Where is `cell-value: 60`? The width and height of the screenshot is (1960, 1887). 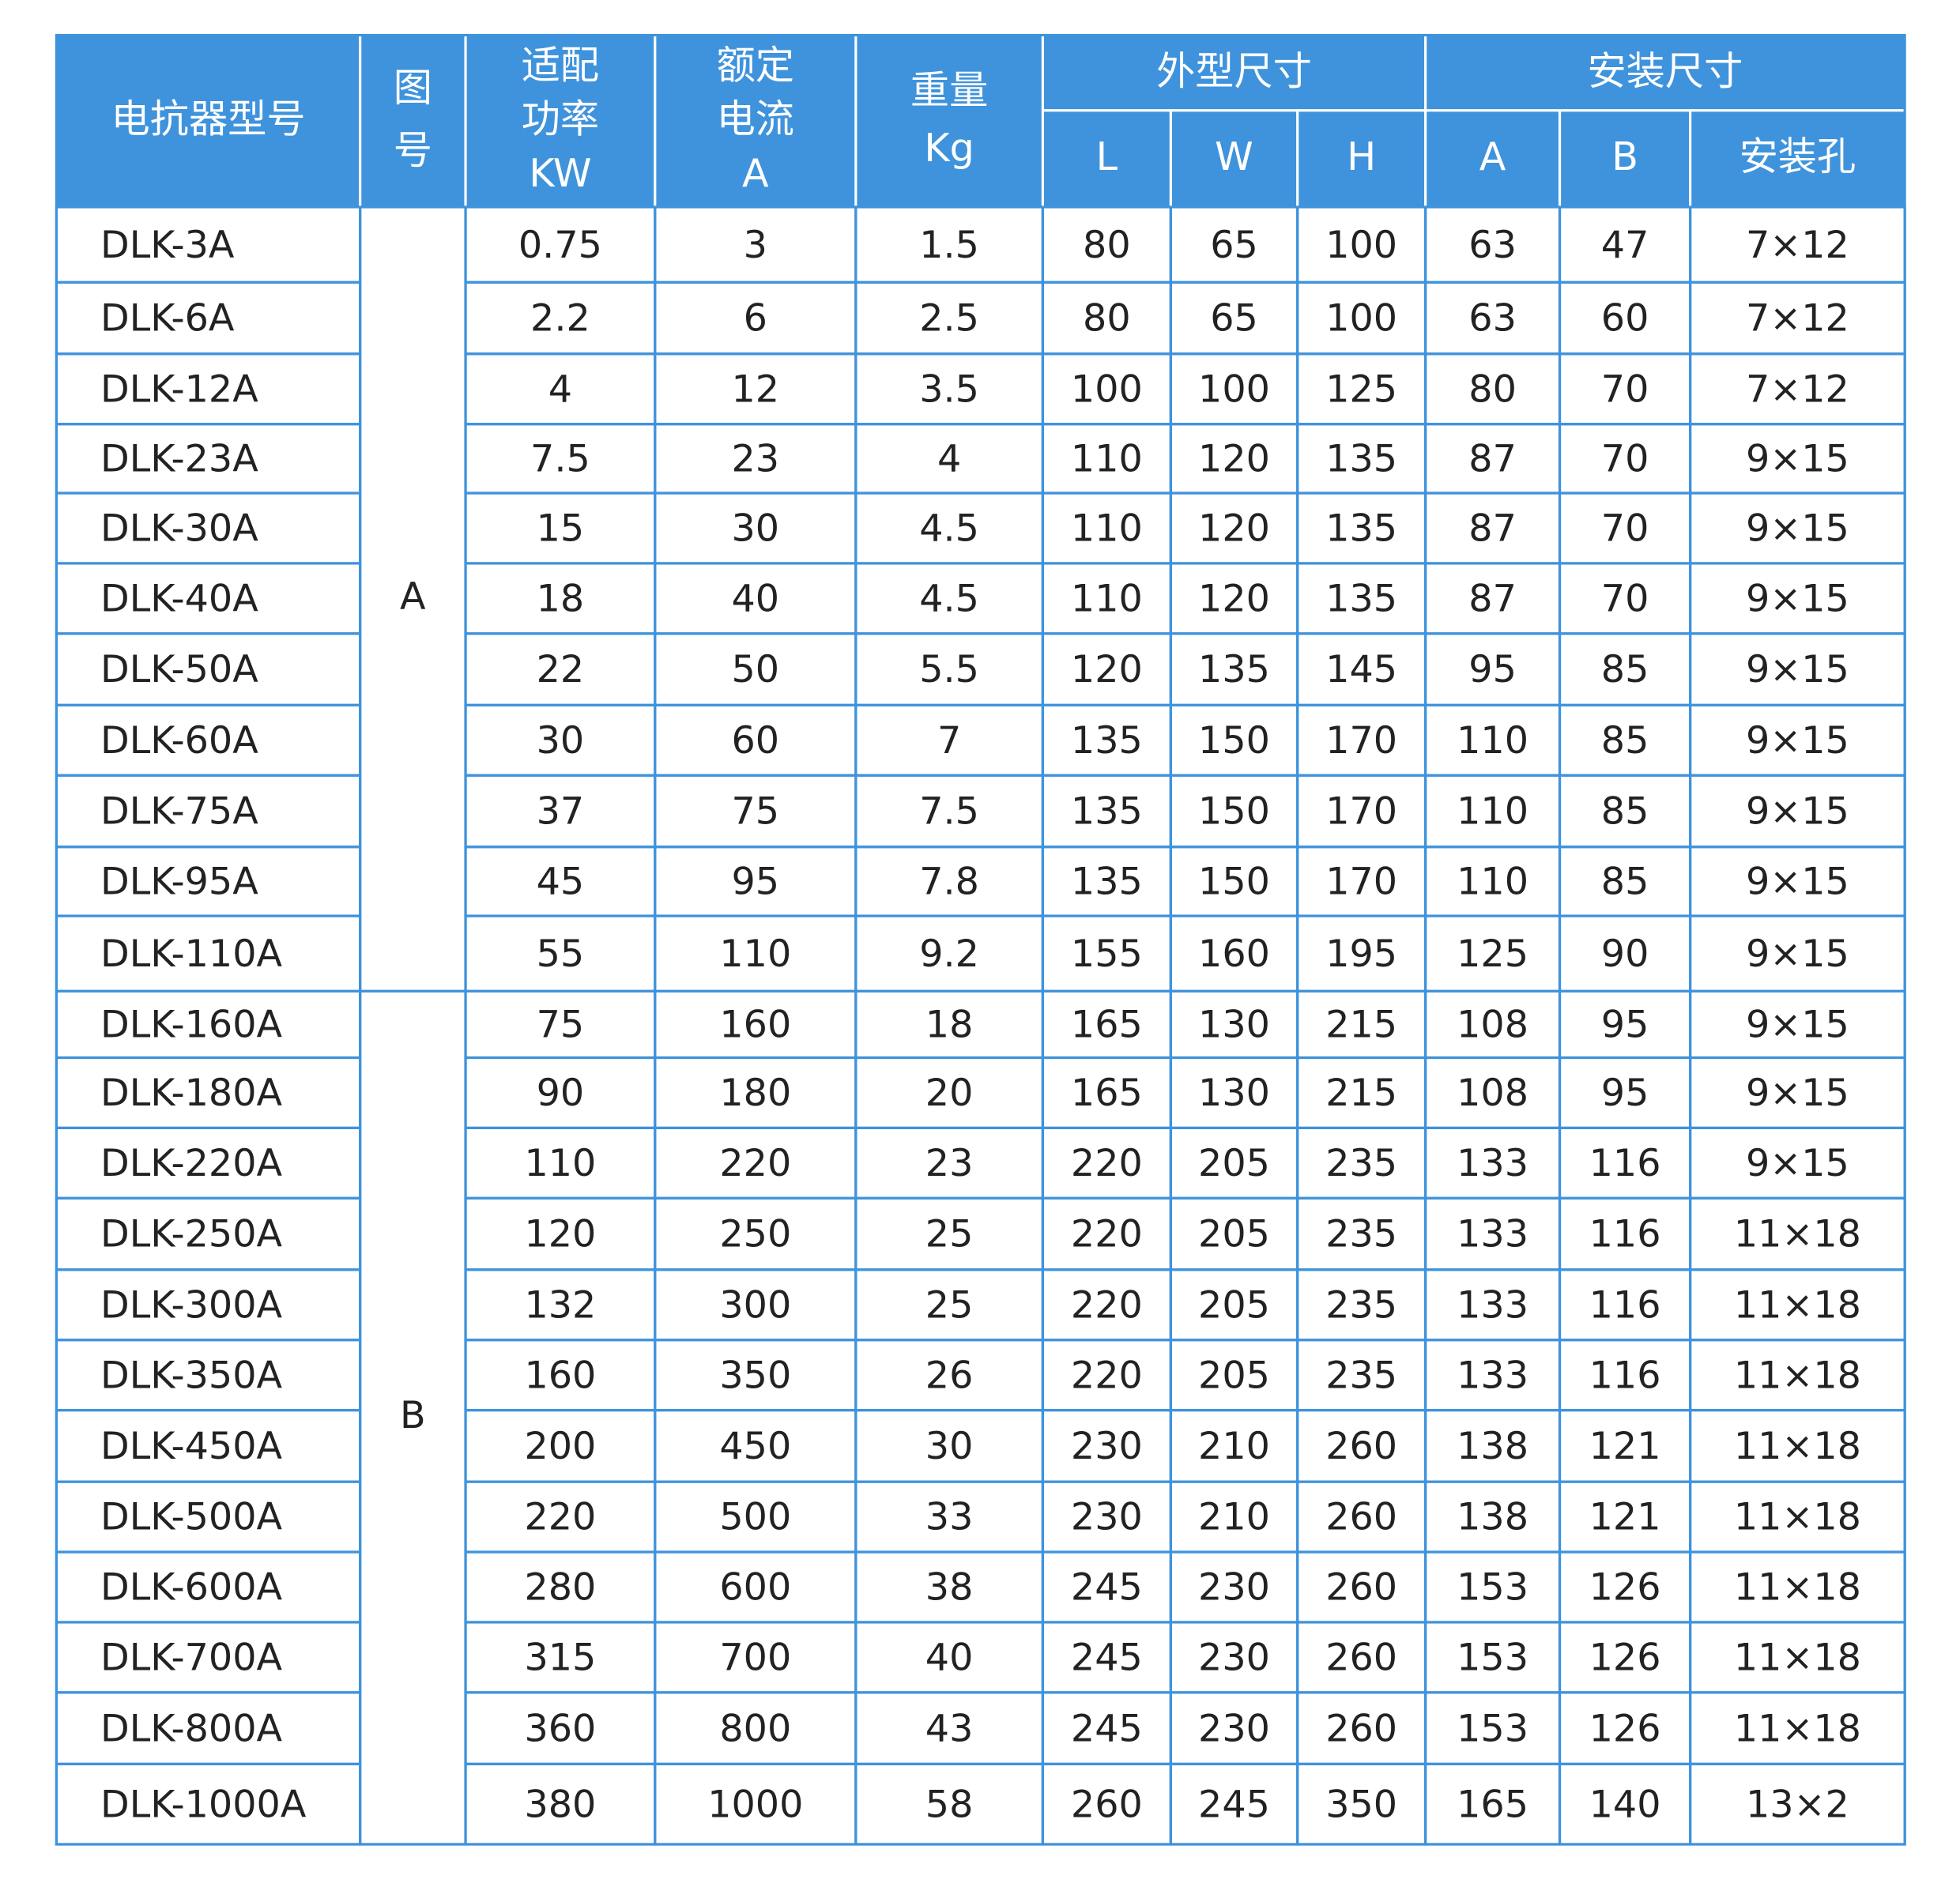 cell-value: 60 is located at coordinates (755, 741).